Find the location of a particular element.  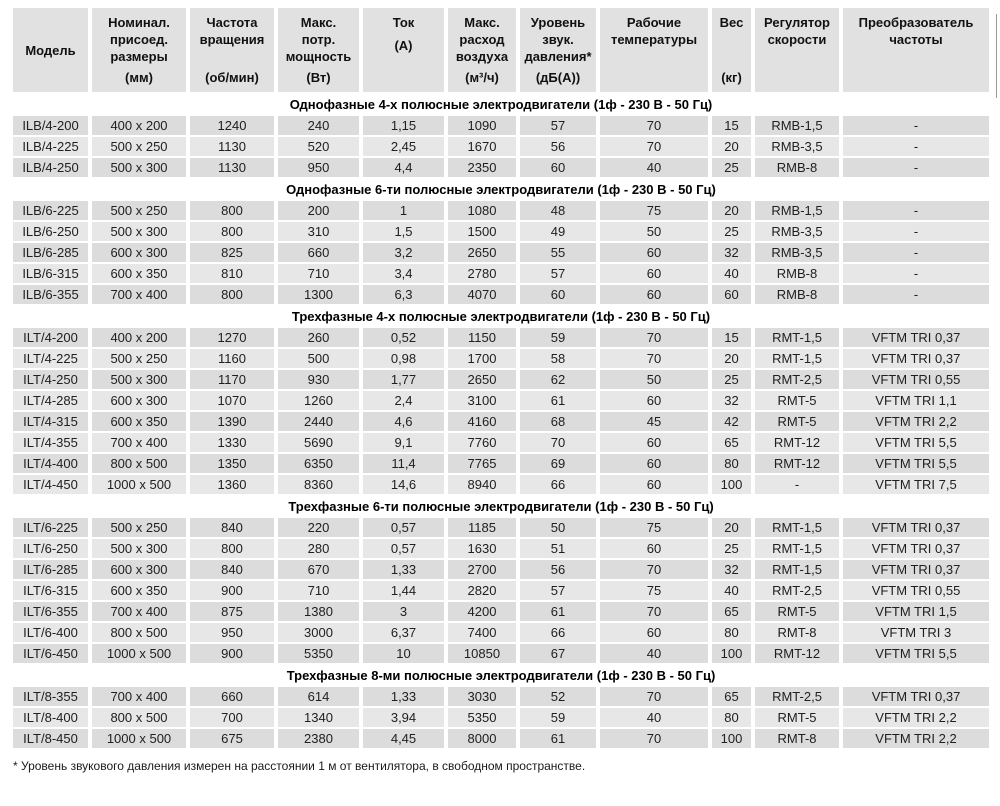

cell-temperature: 75 is located at coordinates (654, 590).